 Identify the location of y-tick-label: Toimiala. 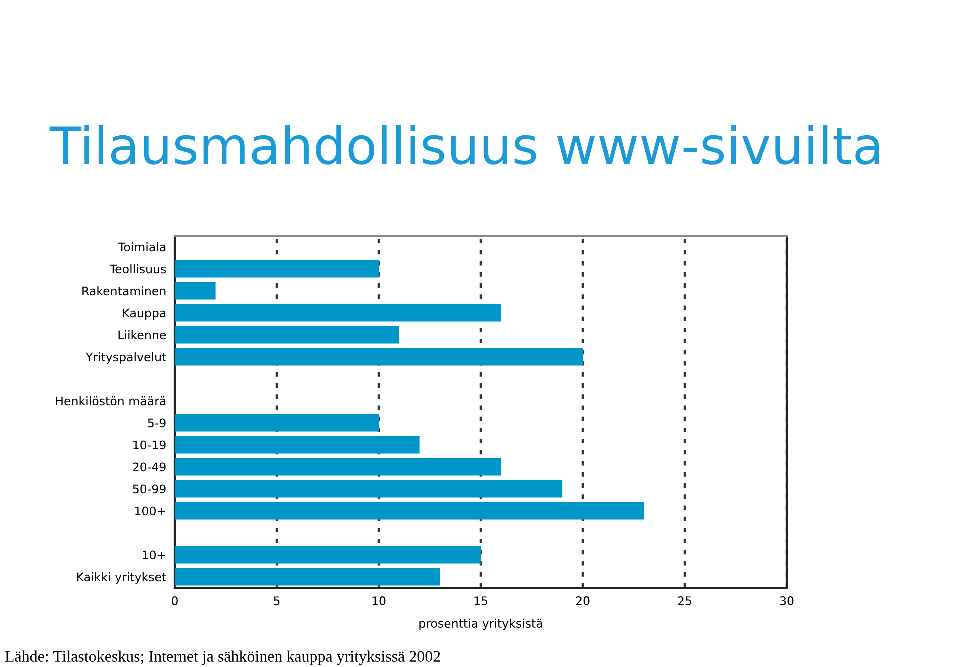
(142, 247).